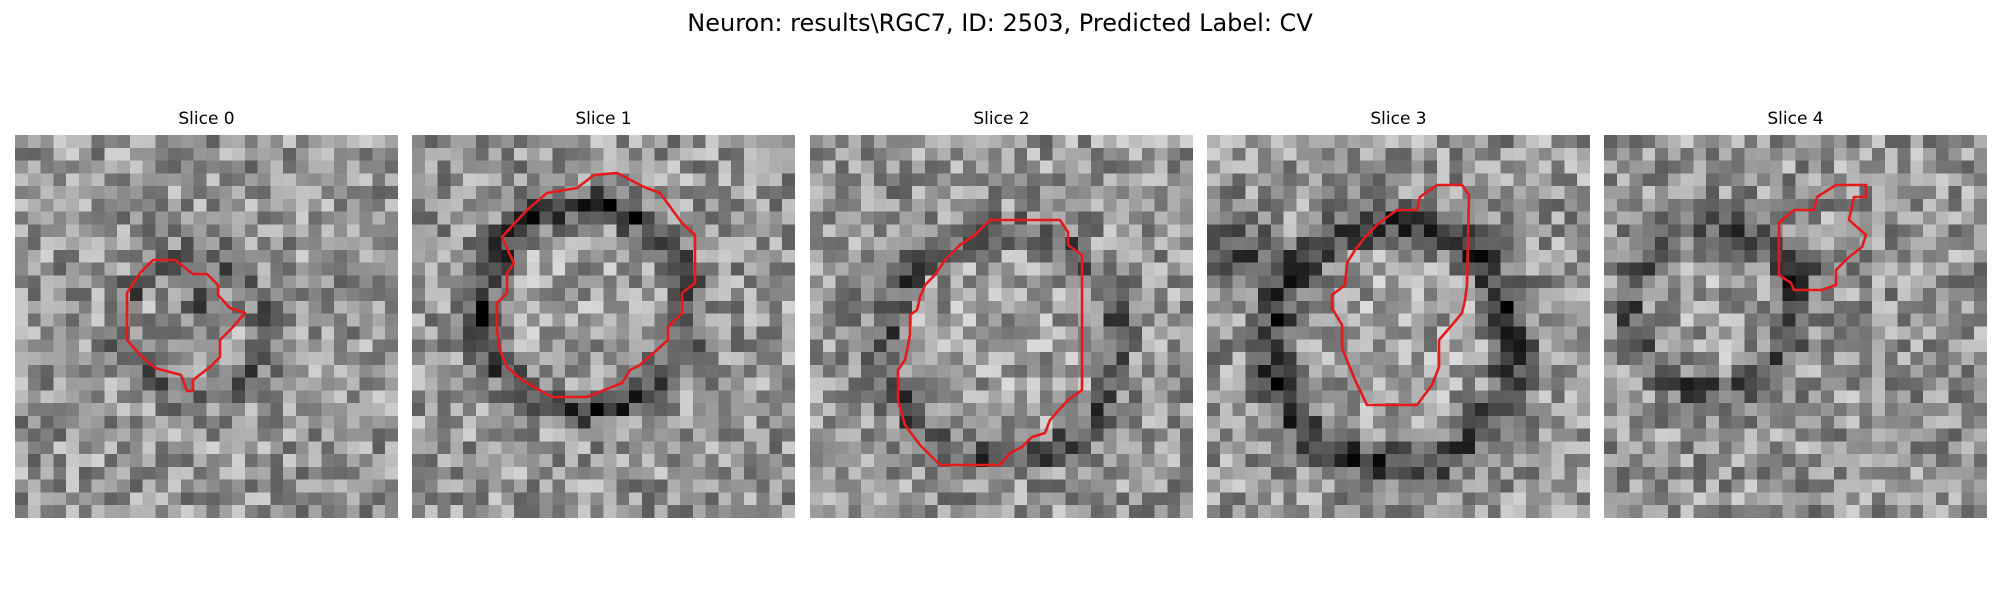  Describe the element at coordinates (206, 119) in the screenshot. I see `slice-title-0: Slice 0` at that location.